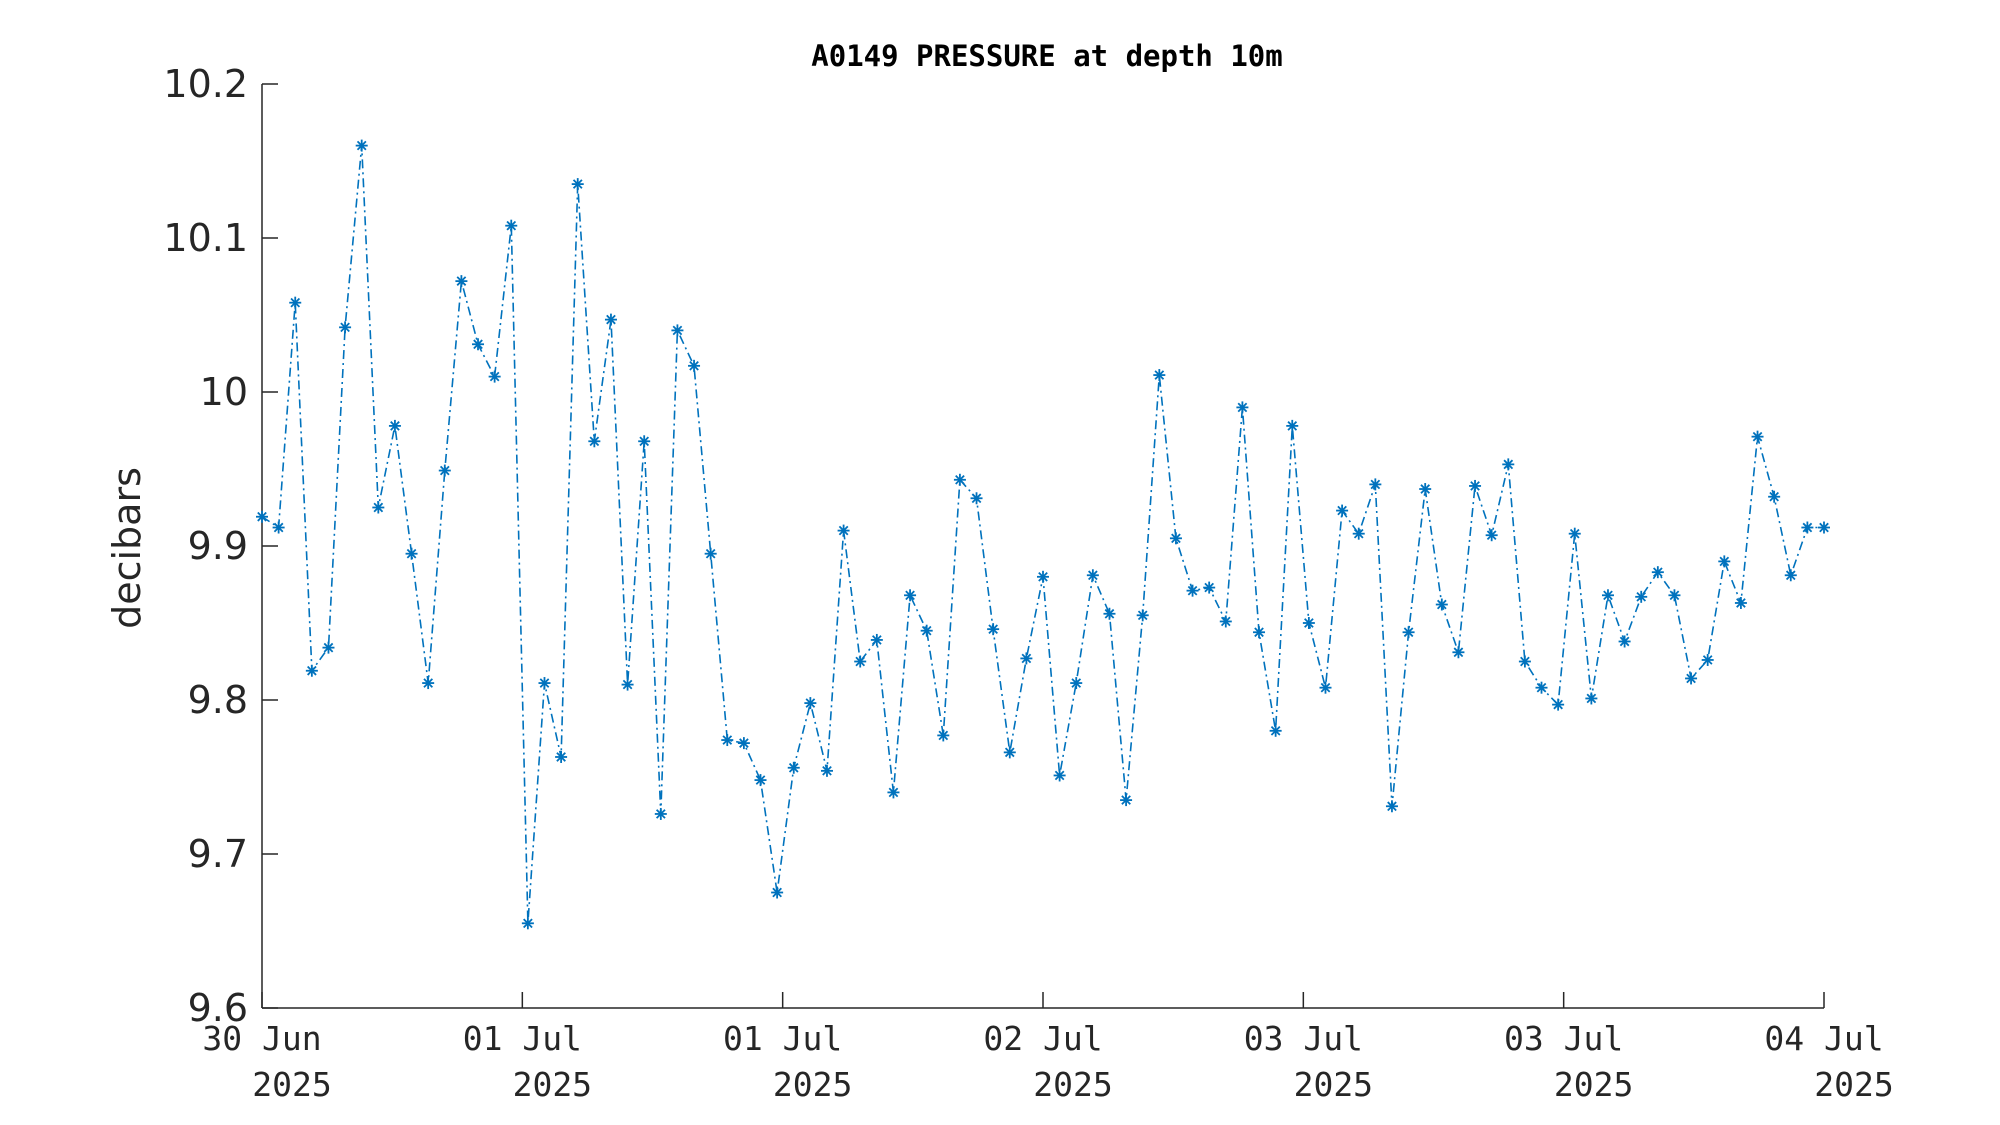 This screenshot has width=2000, height=1125. What do you see at coordinates (218, 1008) in the screenshot?
I see `y-tick-label: 9.6` at bounding box center [218, 1008].